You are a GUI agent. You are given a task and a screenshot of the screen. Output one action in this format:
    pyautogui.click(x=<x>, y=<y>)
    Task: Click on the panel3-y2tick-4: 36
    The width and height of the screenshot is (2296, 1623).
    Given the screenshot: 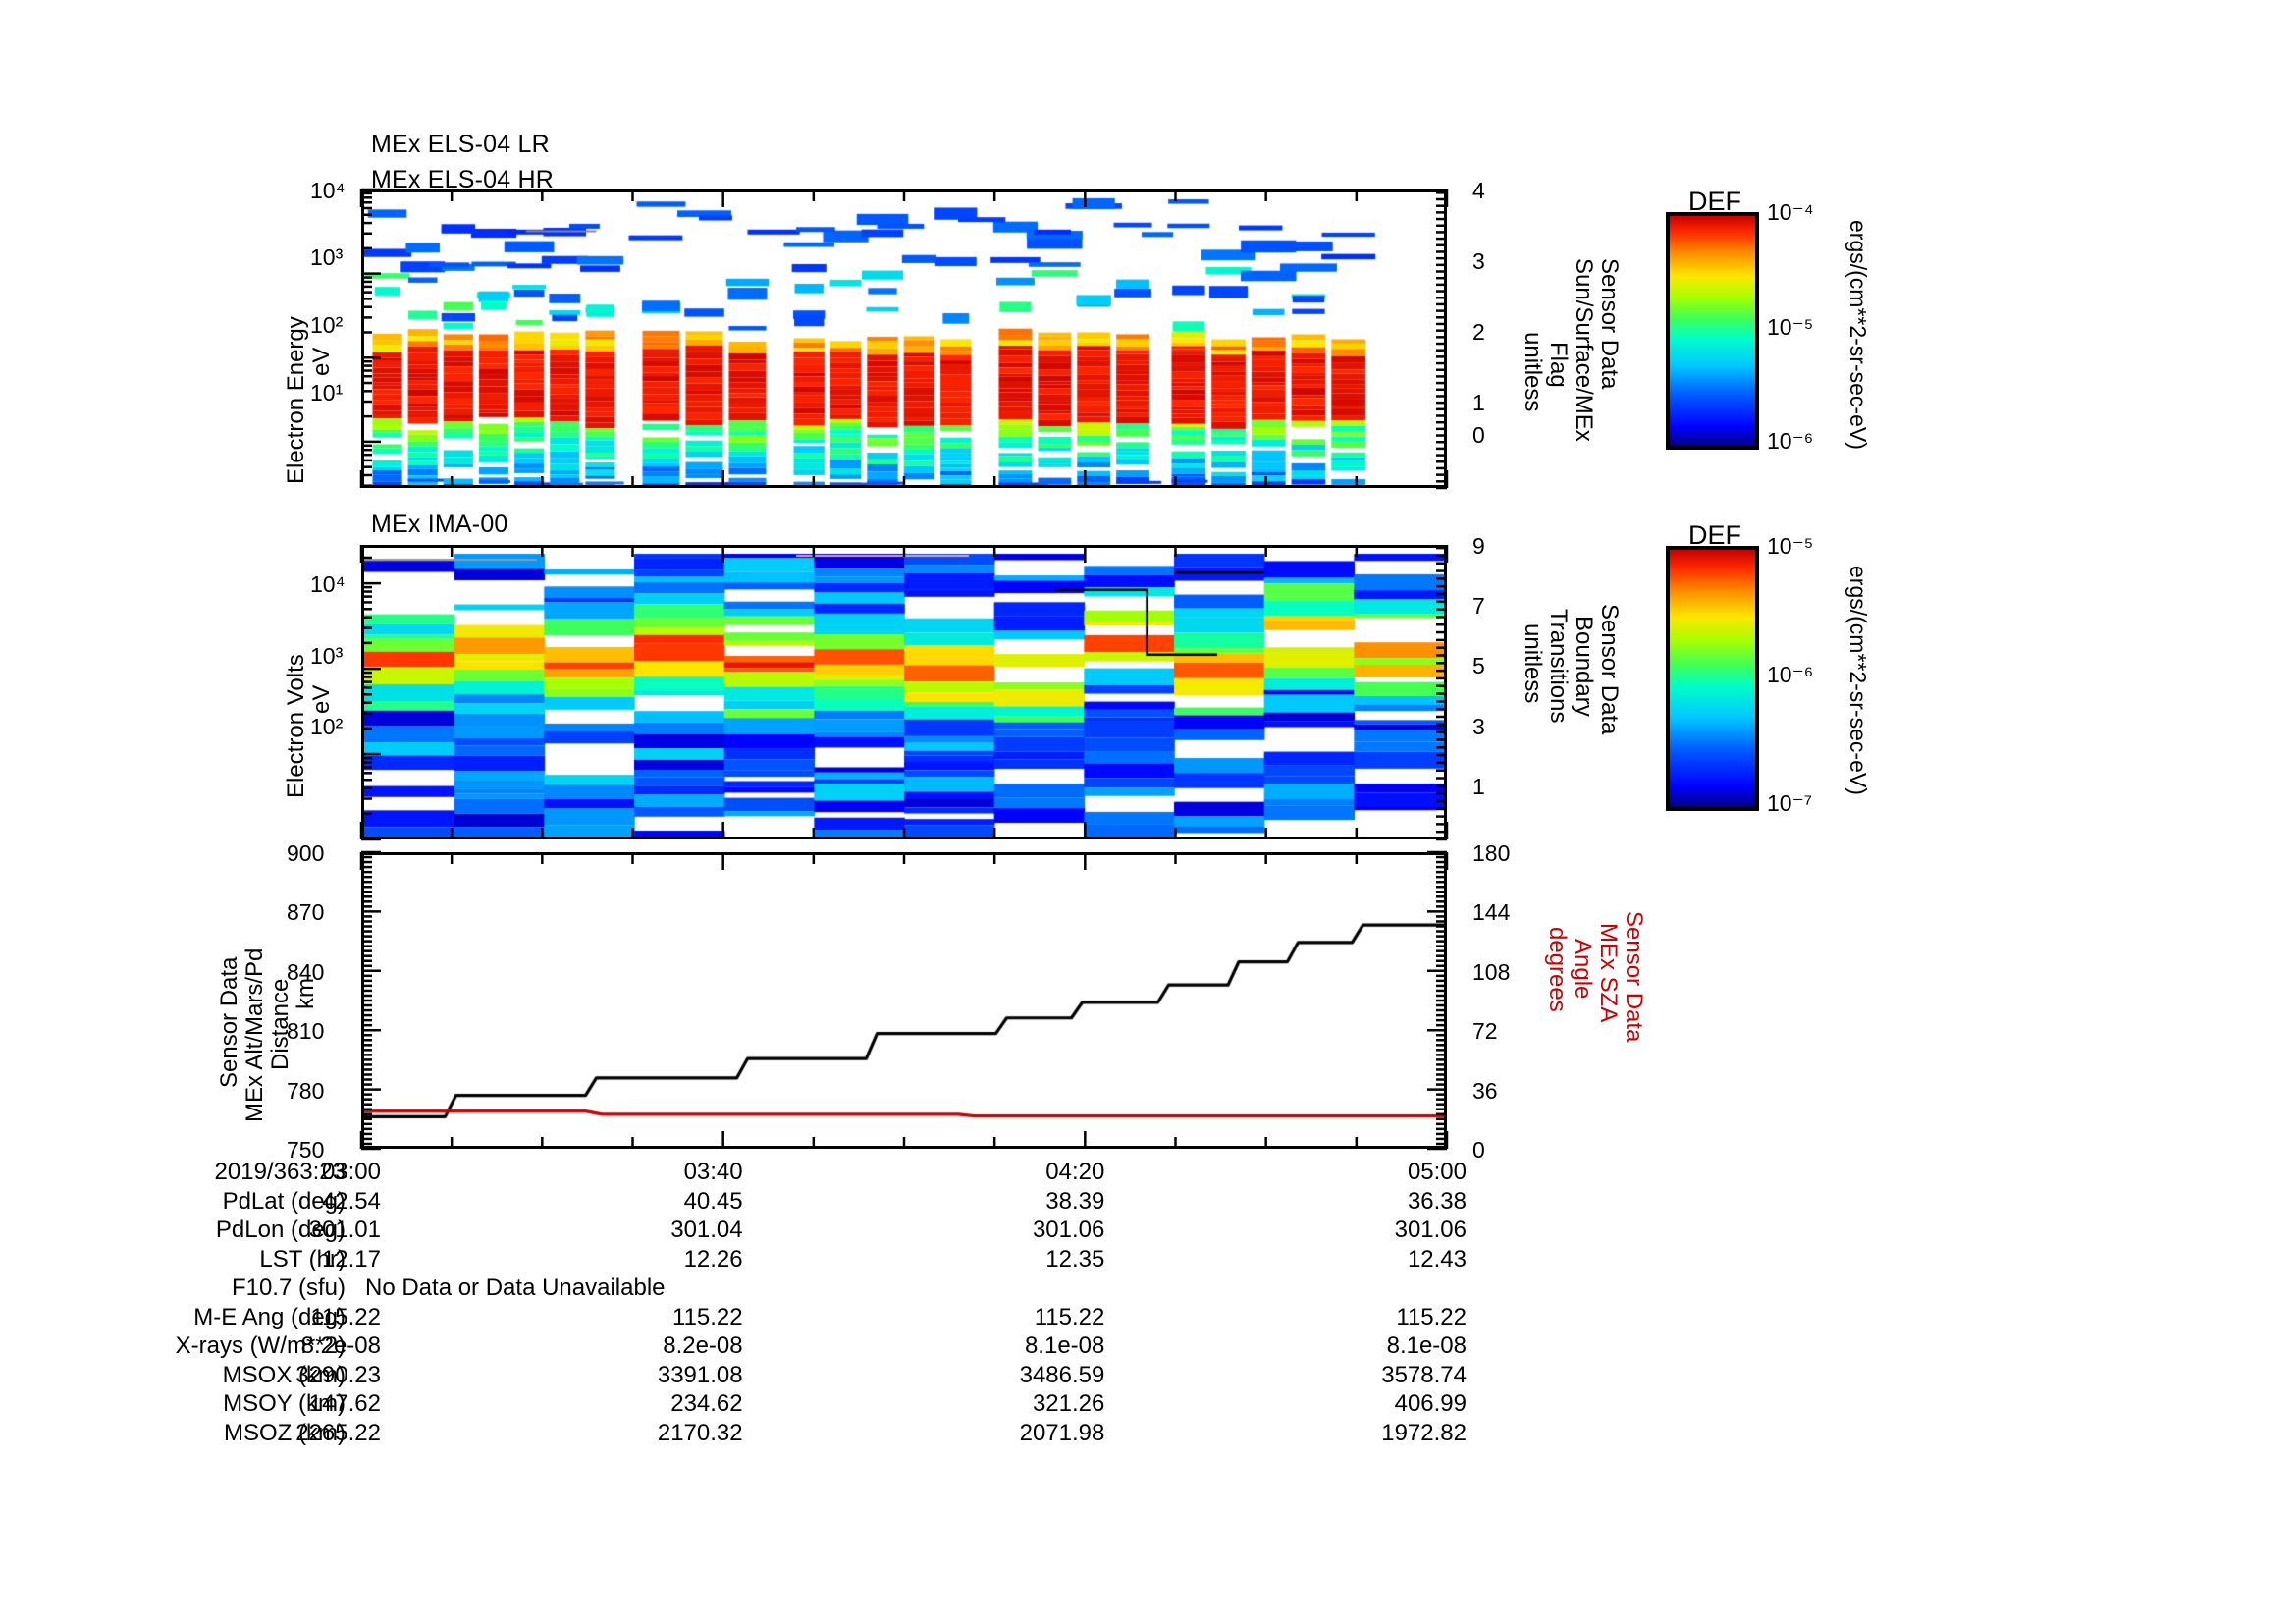 What is the action you would take?
    pyautogui.click(x=1485, y=1091)
    